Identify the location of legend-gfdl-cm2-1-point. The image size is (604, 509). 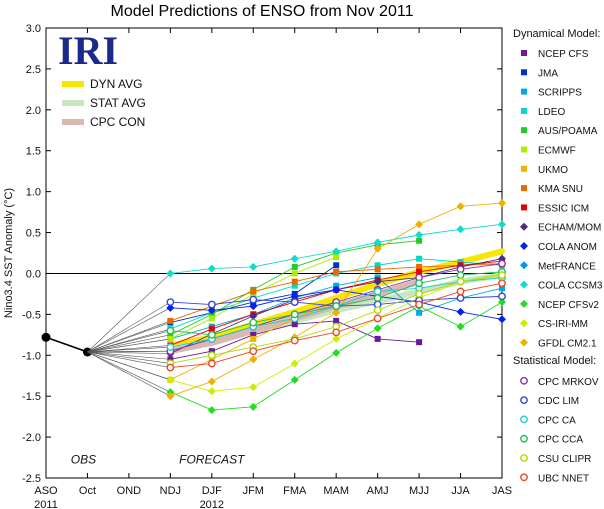
(524, 342).